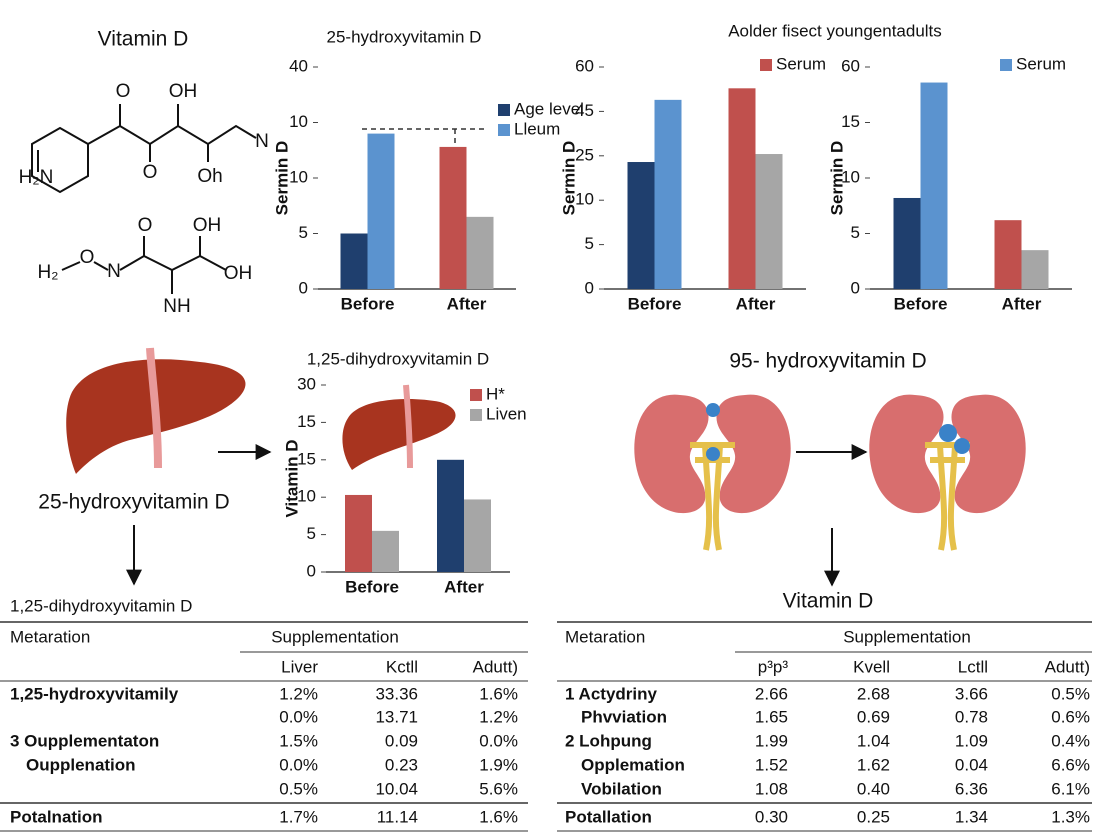 This screenshot has width=1104, height=832. What do you see at coordinates (404, 36) in the screenshot?
I see `chart-title: 25-hydroxyvitamin D` at bounding box center [404, 36].